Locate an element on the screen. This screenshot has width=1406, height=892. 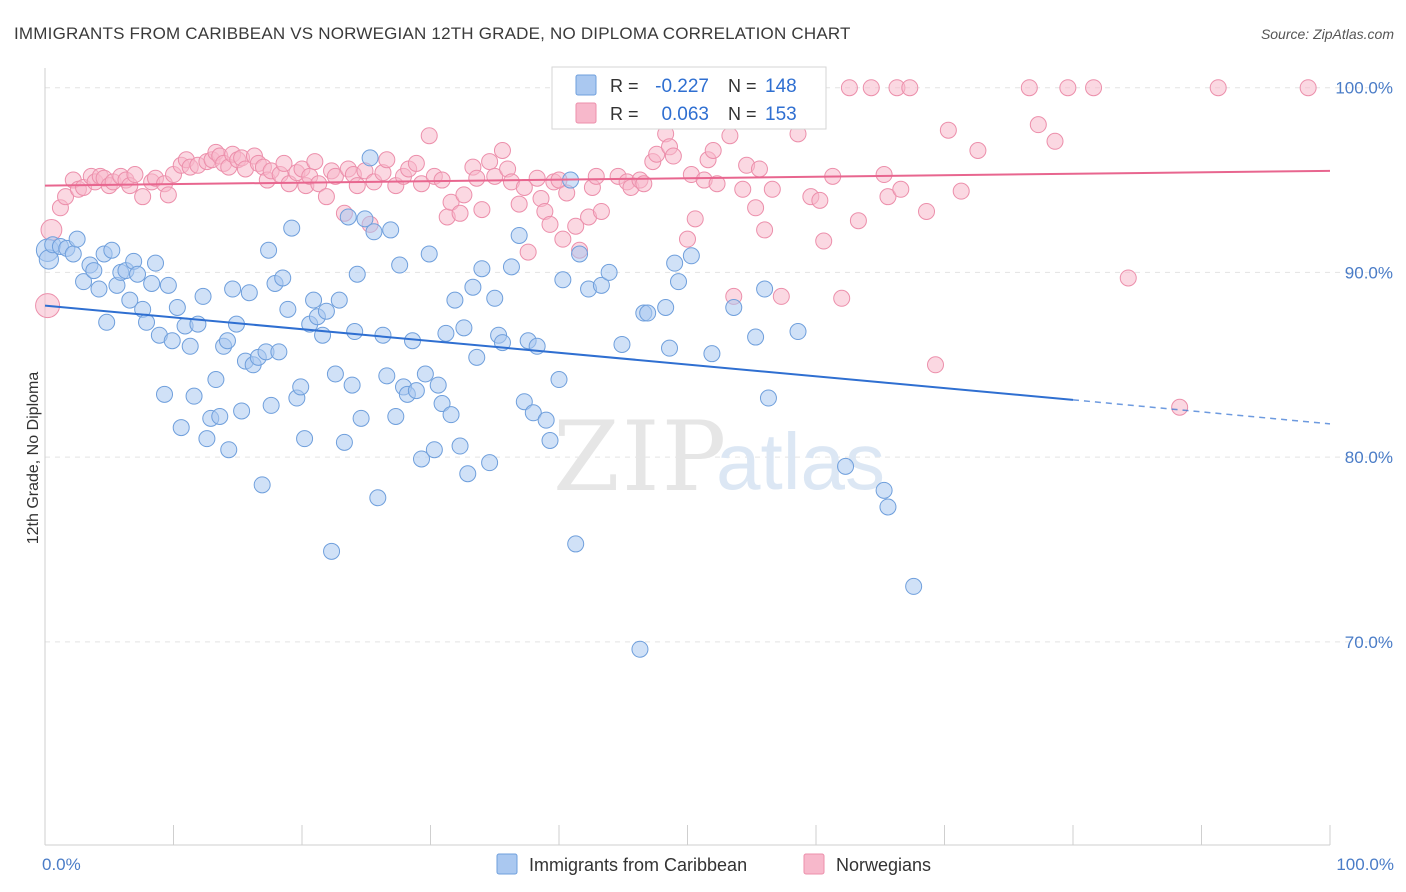
x-tick-labels: 0.0% 100.0% is located at coordinates (718, 864).